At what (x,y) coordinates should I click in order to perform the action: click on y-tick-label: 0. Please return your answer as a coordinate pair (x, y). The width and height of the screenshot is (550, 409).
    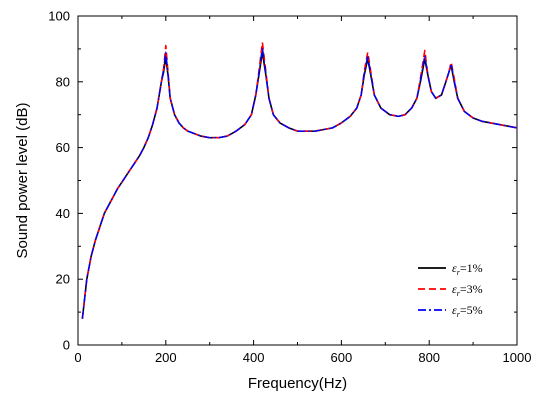
    Looking at the image, I should click on (66, 345).